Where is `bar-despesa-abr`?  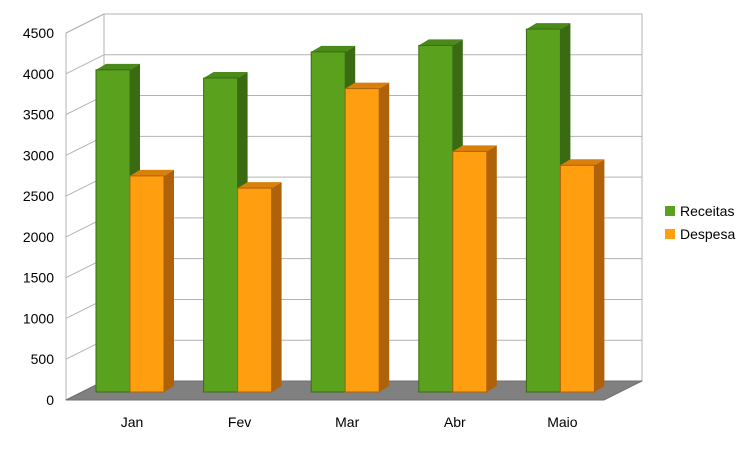
bar-despesa-abr is located at coordinates (474, 269).